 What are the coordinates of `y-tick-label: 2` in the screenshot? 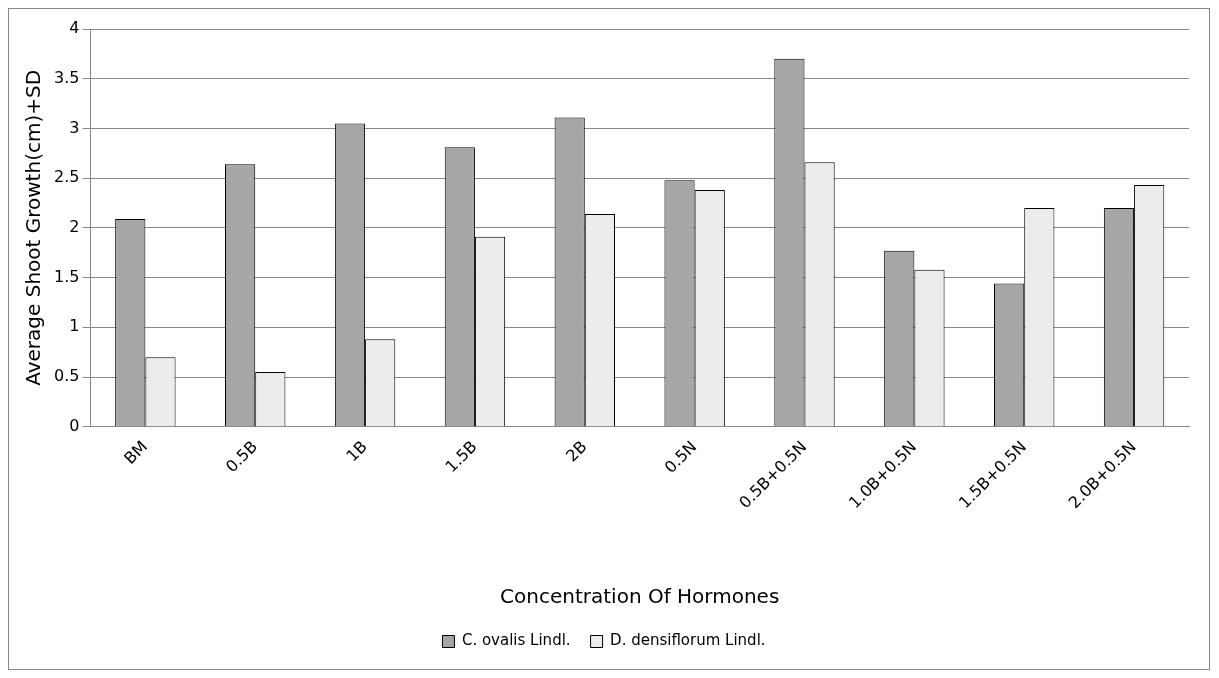 It's located at (74, 227).